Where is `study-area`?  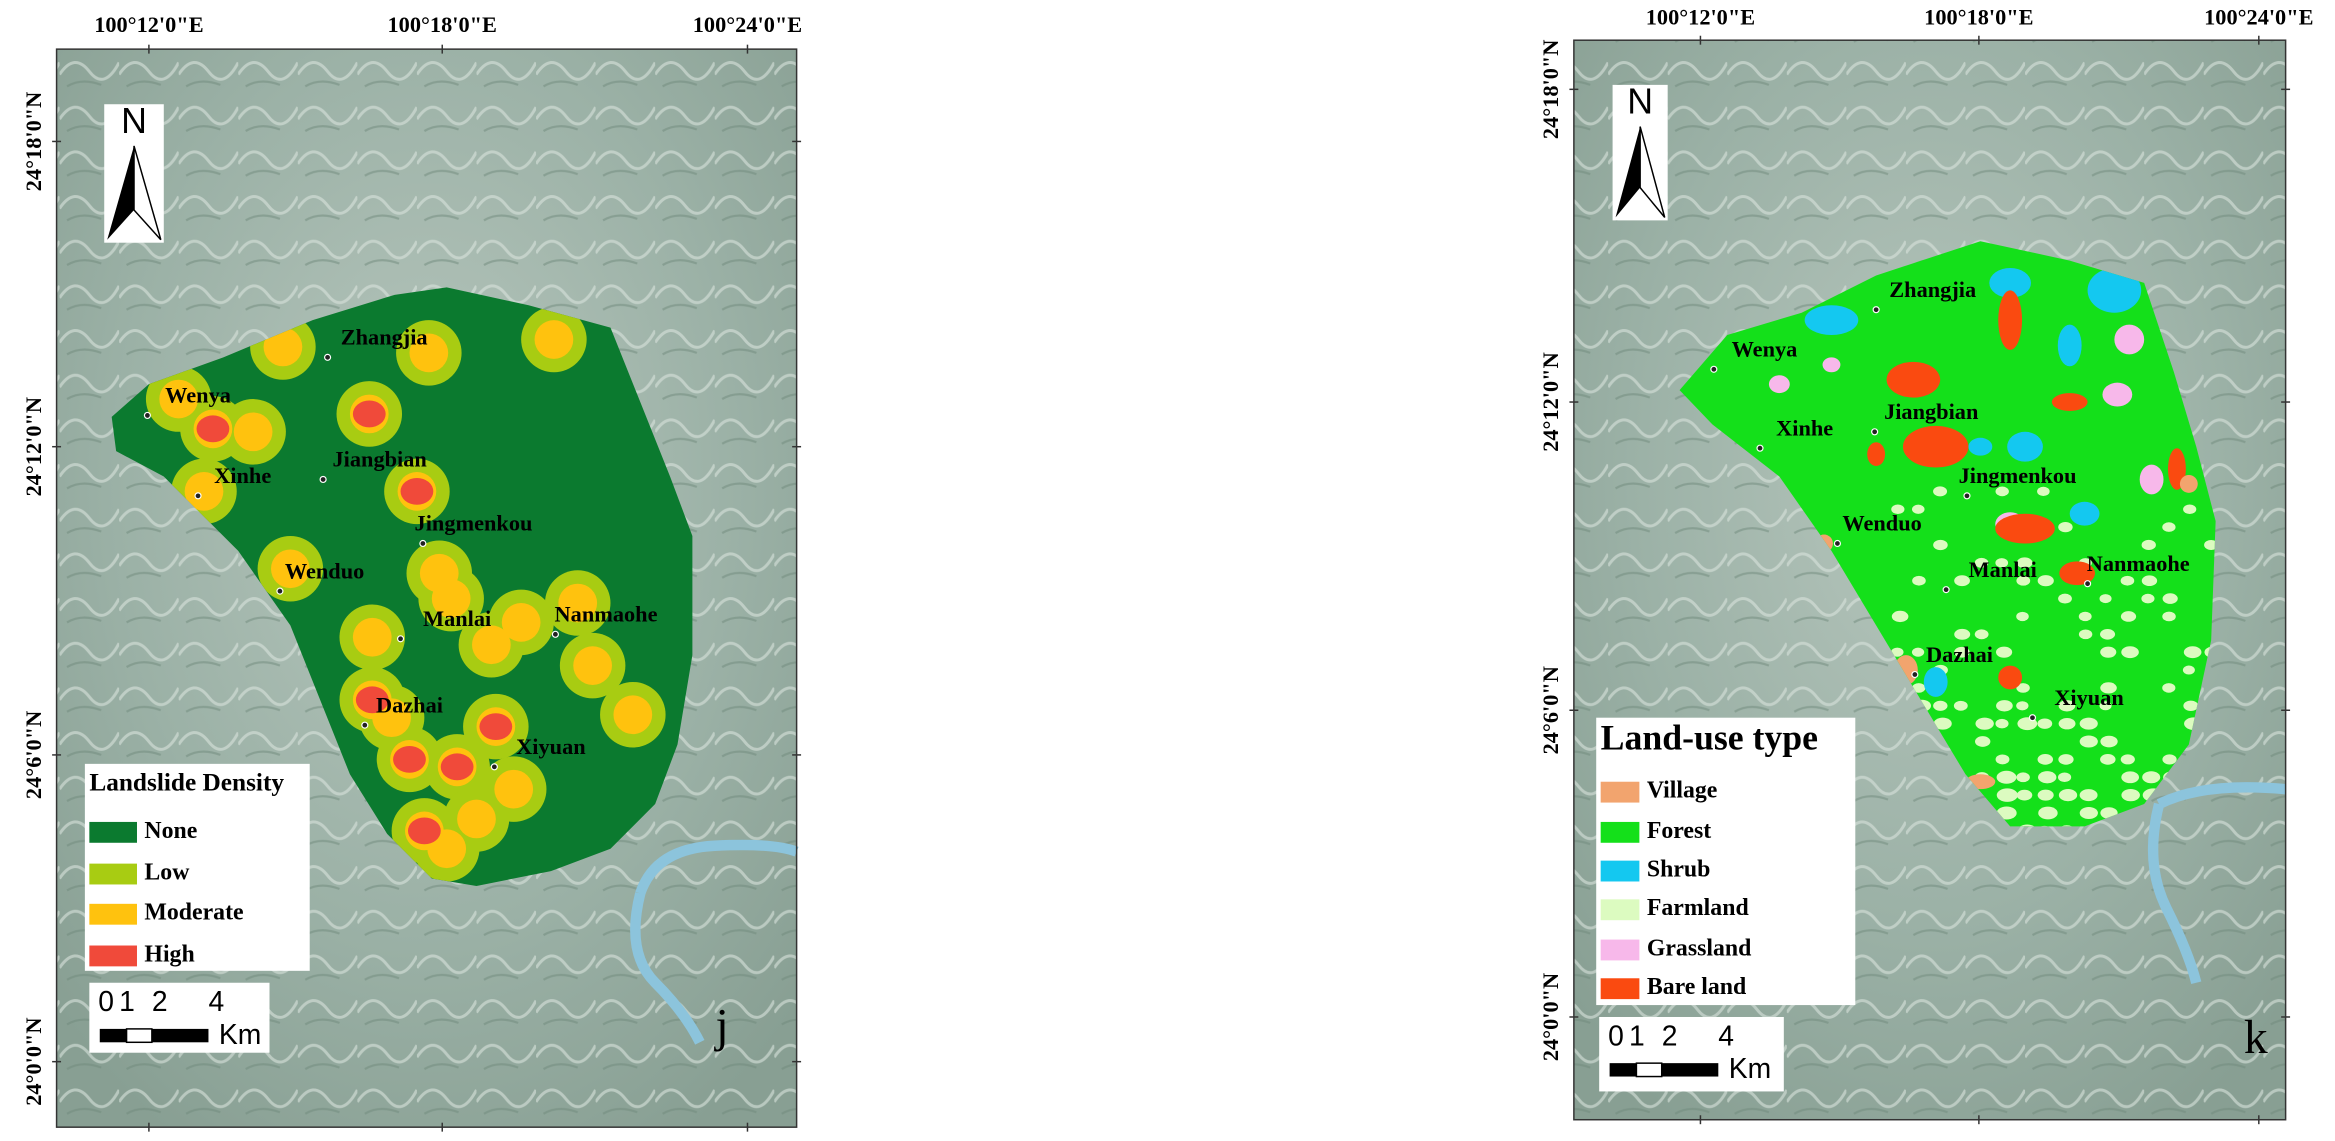
study-area is located at coordinates (1947, 534).